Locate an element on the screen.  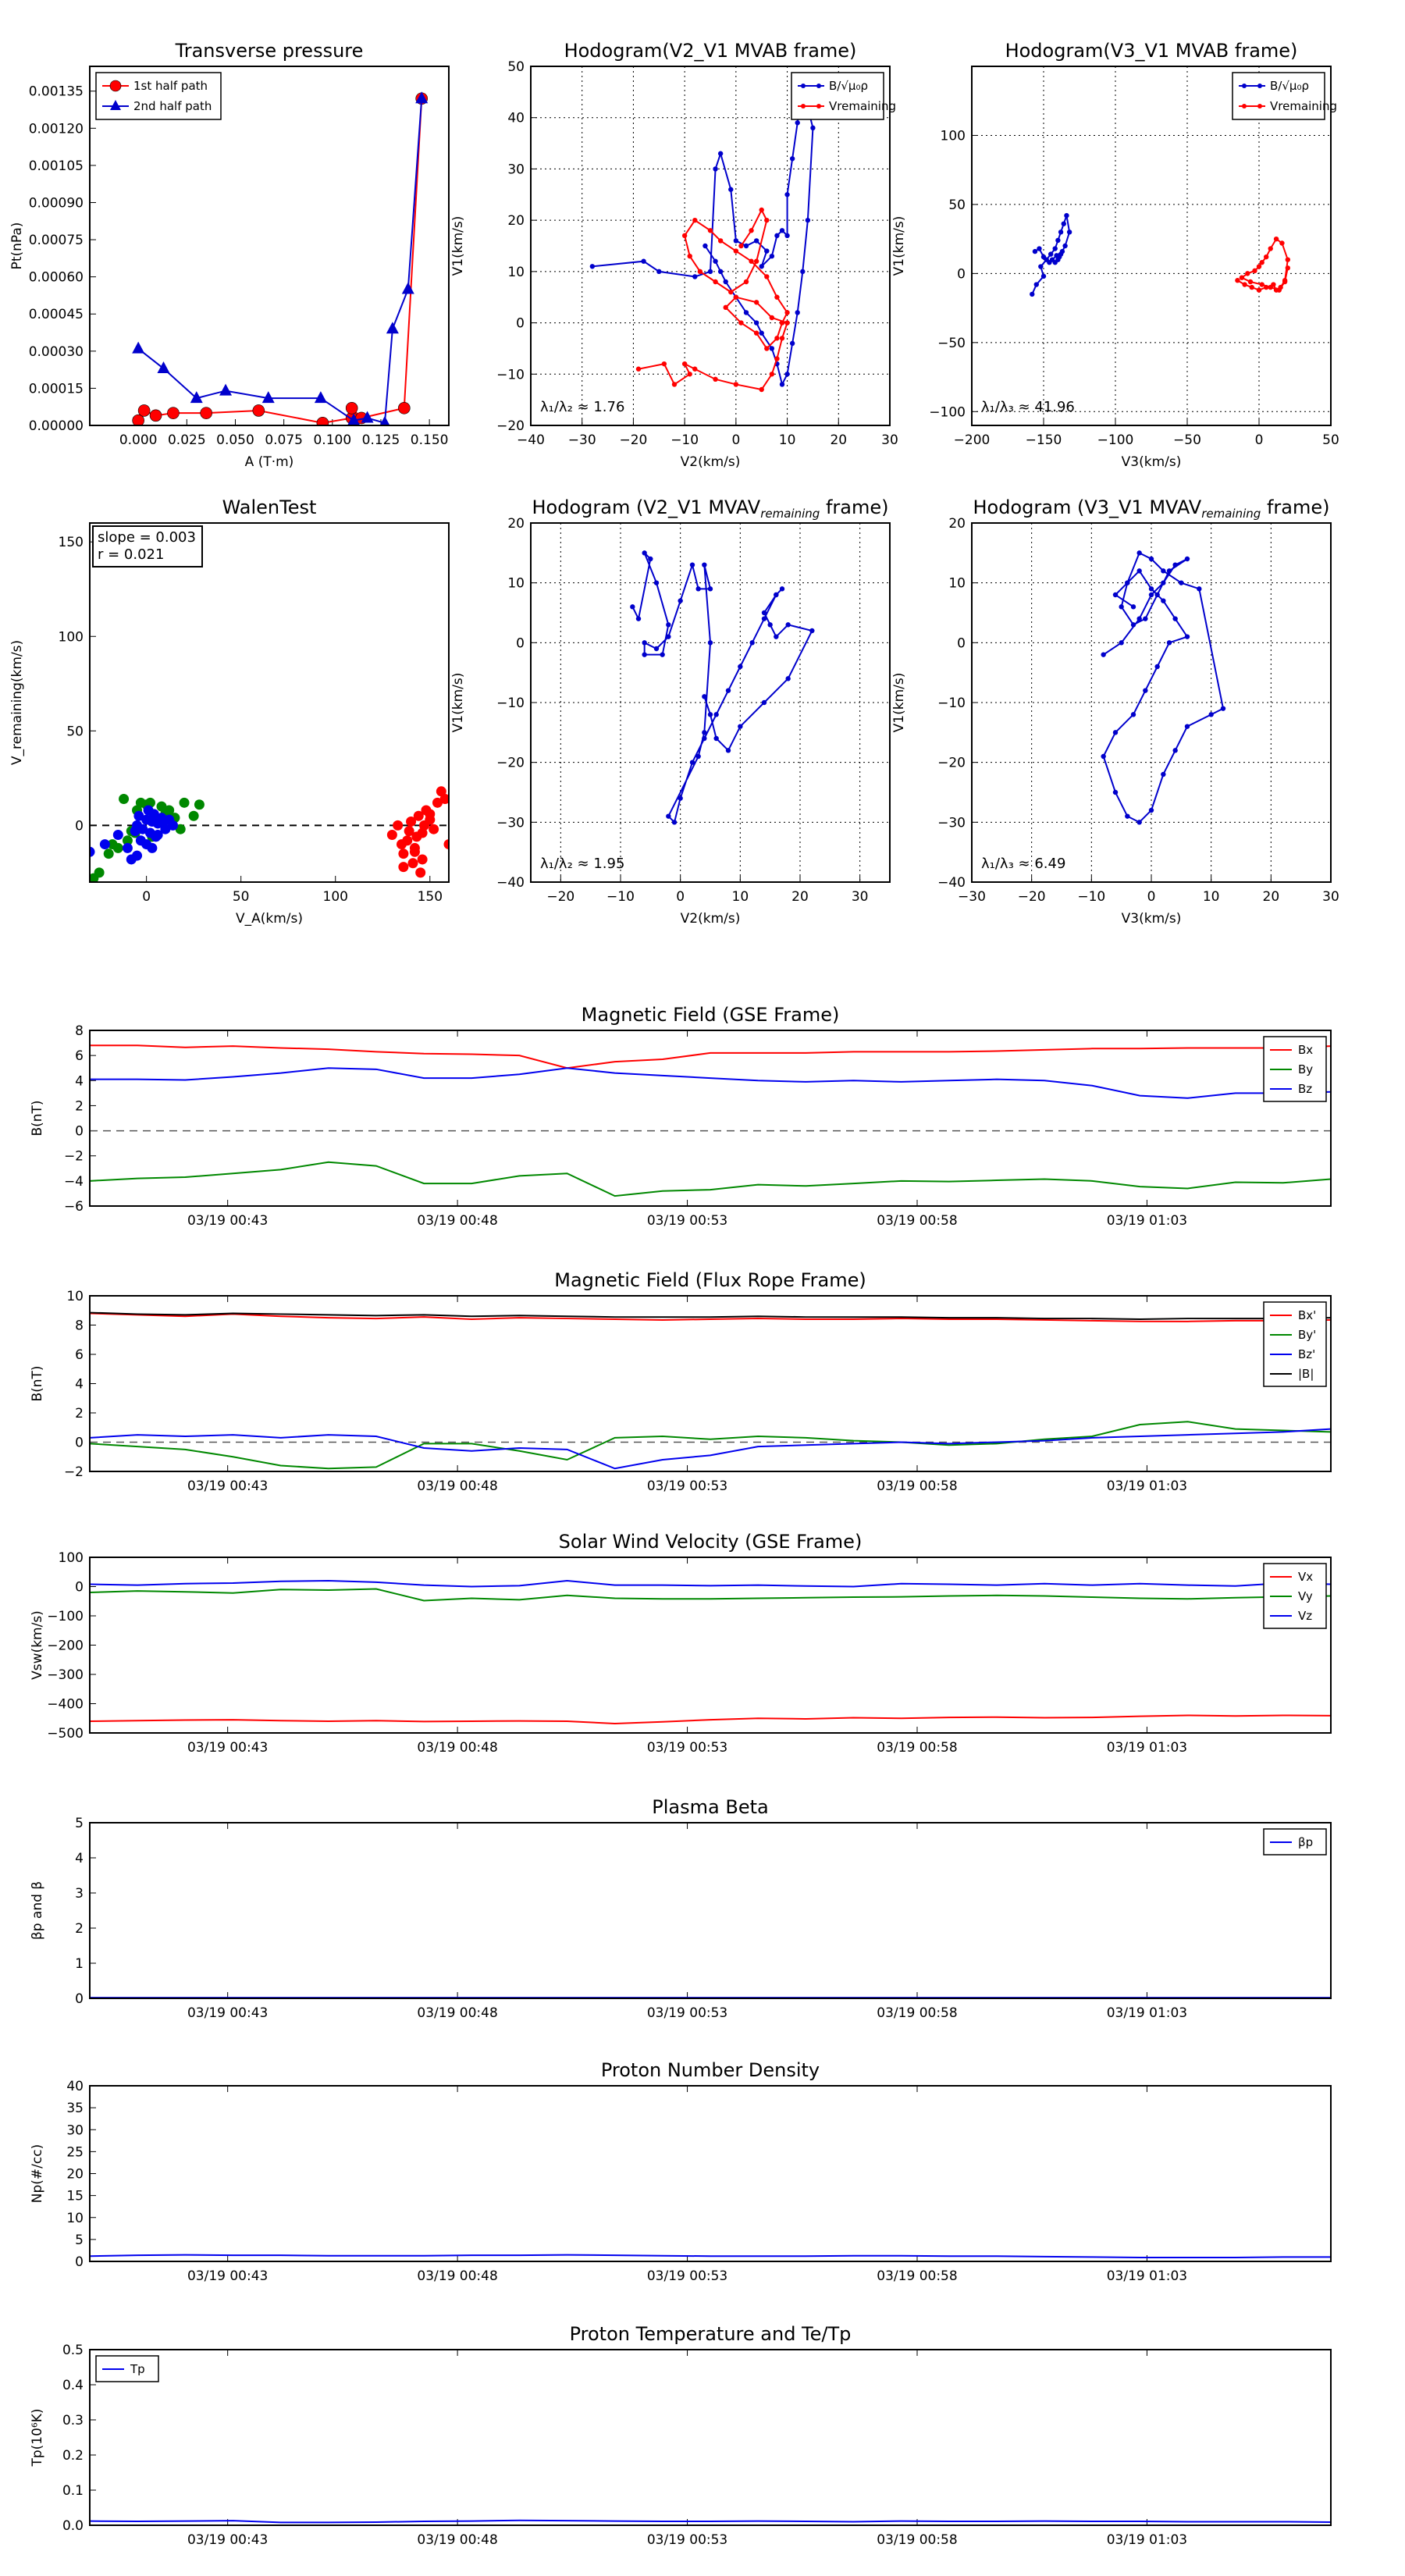
proton_density-title: Proton Number Density is located at coordinates (711, 2070).